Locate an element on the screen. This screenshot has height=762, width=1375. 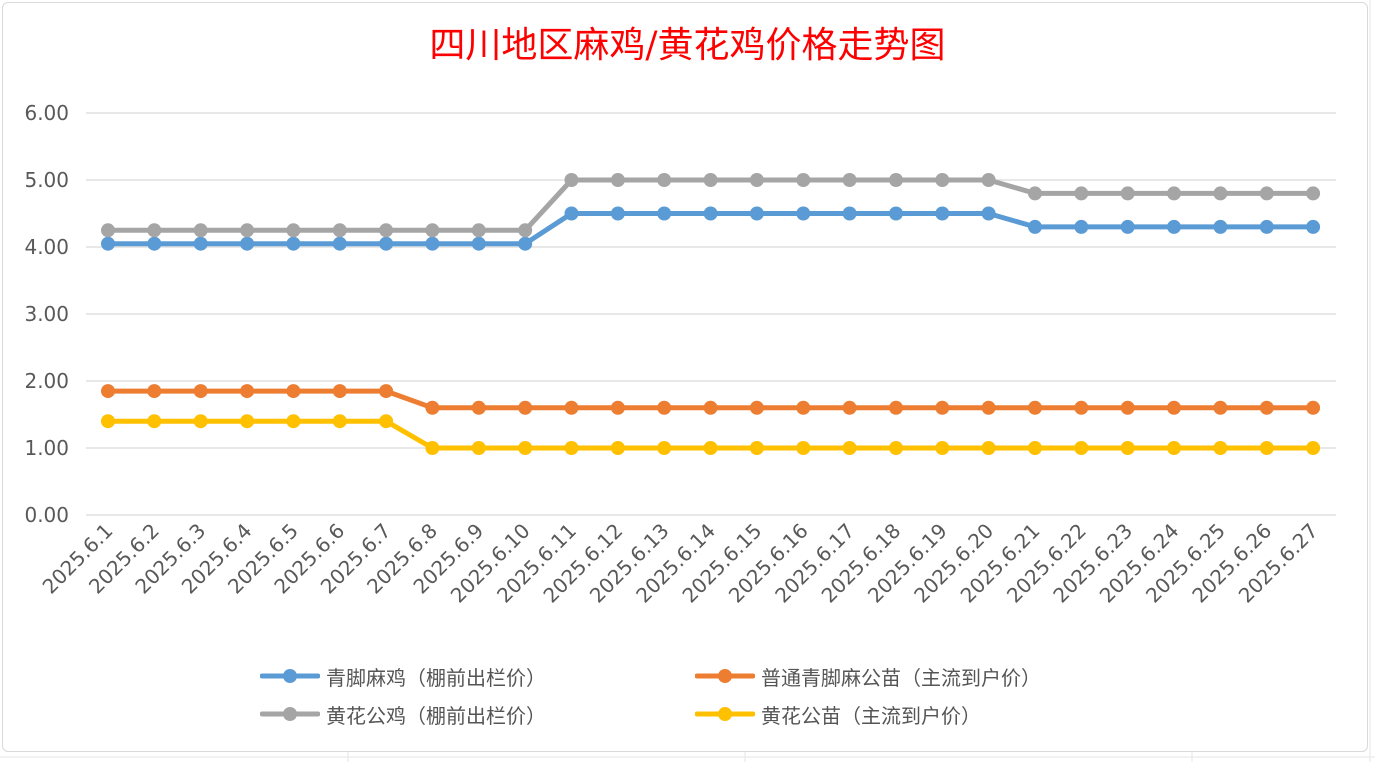
legend-item-series-2: 普通青脚麻公苗（主流到户价） is located at coordinates (868, 676).